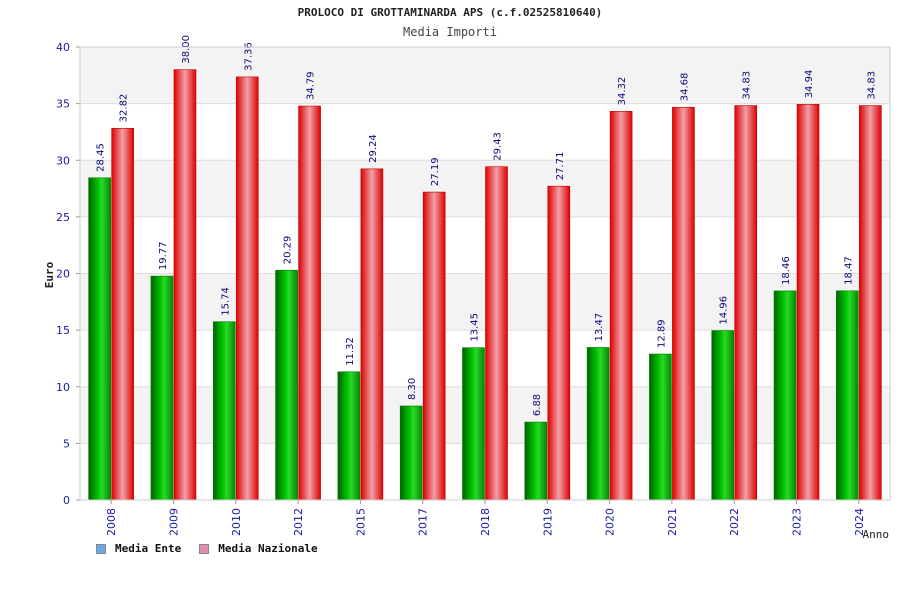 The image size is (900, 600). What do you see at coordinates (236, 522) in the screenshot?
I see `x-tick-label: 2010` at bounding box center [236, 522].